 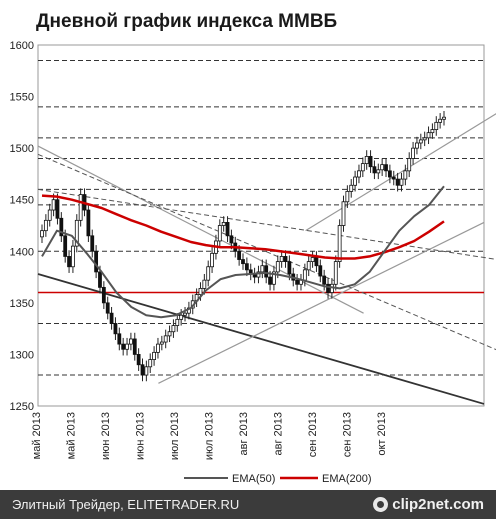 What do you see at coordinates (186, 21) in the screenshot?
I see `chart-title: Дневной график индекса ММВБ` at bounding box center [186, 21].